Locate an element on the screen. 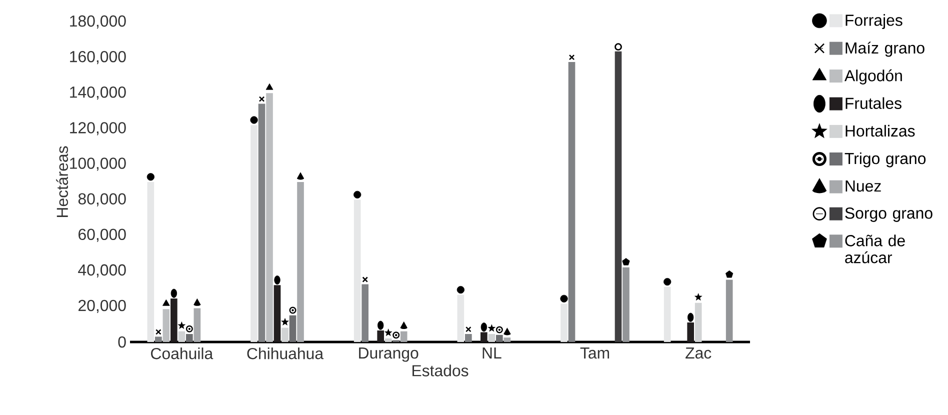 This screenshot has height=415, width=948. legend-label: Frutales is located at coordinates (874, 103).